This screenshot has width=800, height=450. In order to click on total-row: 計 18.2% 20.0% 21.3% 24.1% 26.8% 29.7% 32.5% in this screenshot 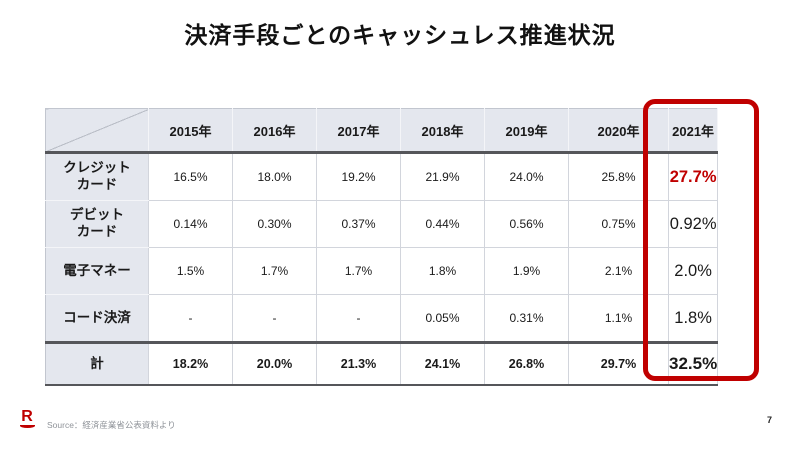, I will do `click(382, 363)`.